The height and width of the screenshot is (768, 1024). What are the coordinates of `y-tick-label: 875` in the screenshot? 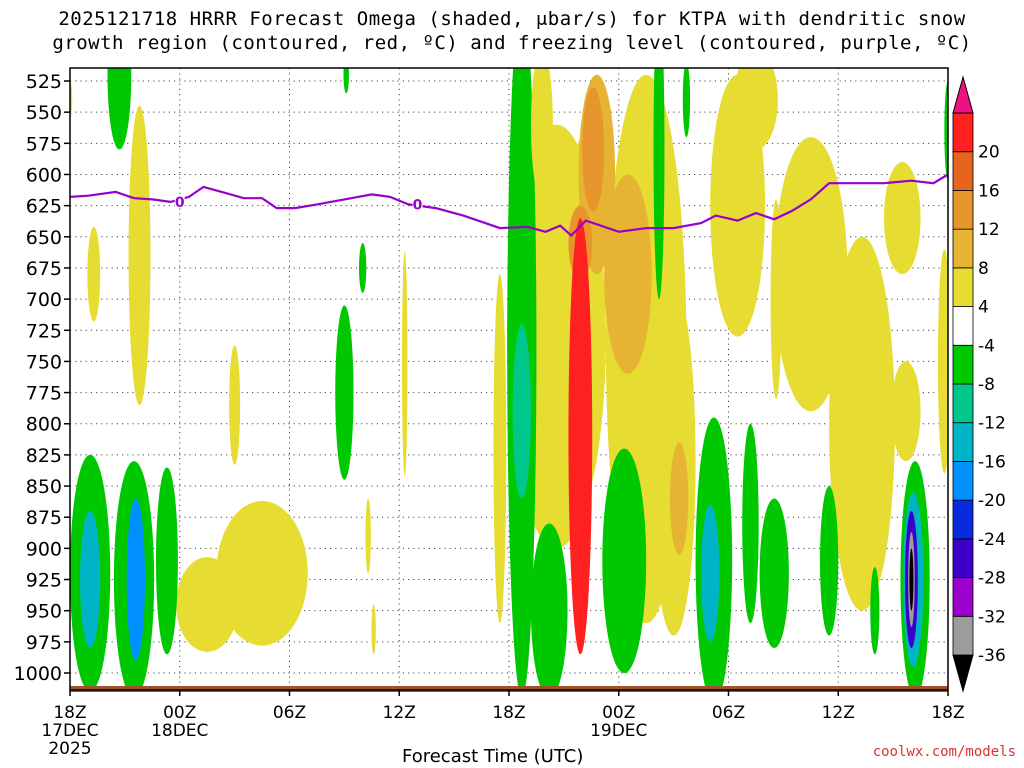 It's located at (44, 518).